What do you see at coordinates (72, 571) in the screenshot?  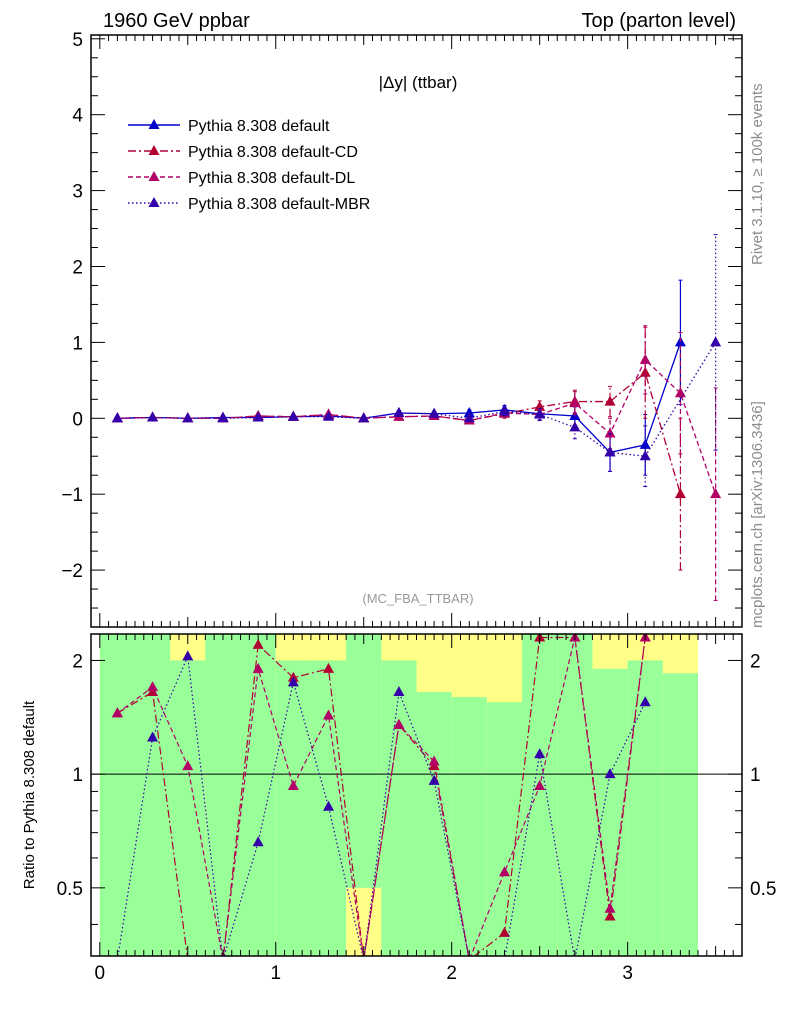 I see `main-ytick-label: −2` at bounding box center [72, 571].